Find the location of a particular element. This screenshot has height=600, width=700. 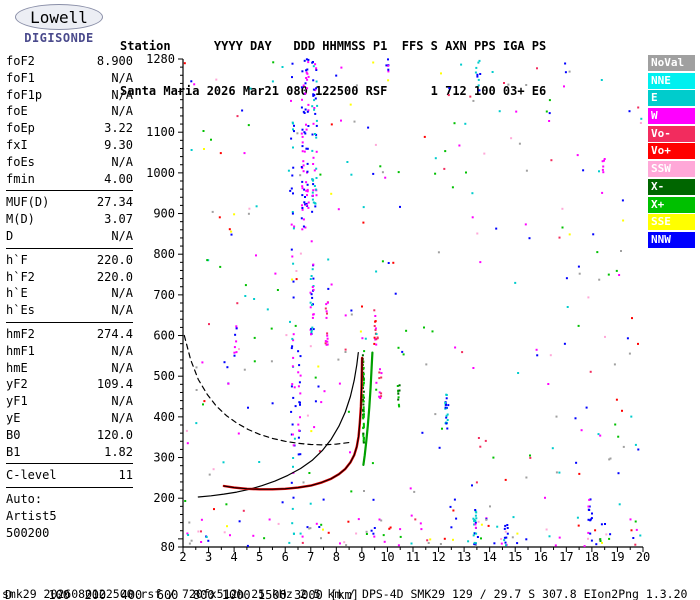

param-row: yF1 N/A is located at coordinates (69, 401).